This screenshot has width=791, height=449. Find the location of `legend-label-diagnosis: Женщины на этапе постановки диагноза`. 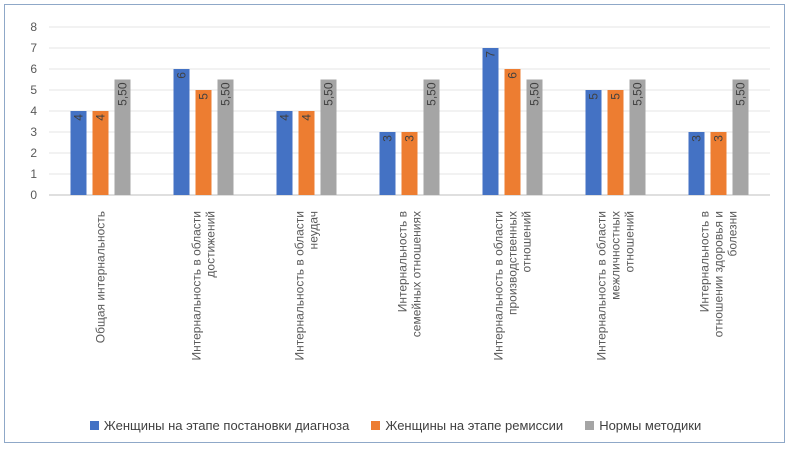

legend-label-diagnosis: Женщины на этапе постановки диагноза is located at coordinates (226, 425).